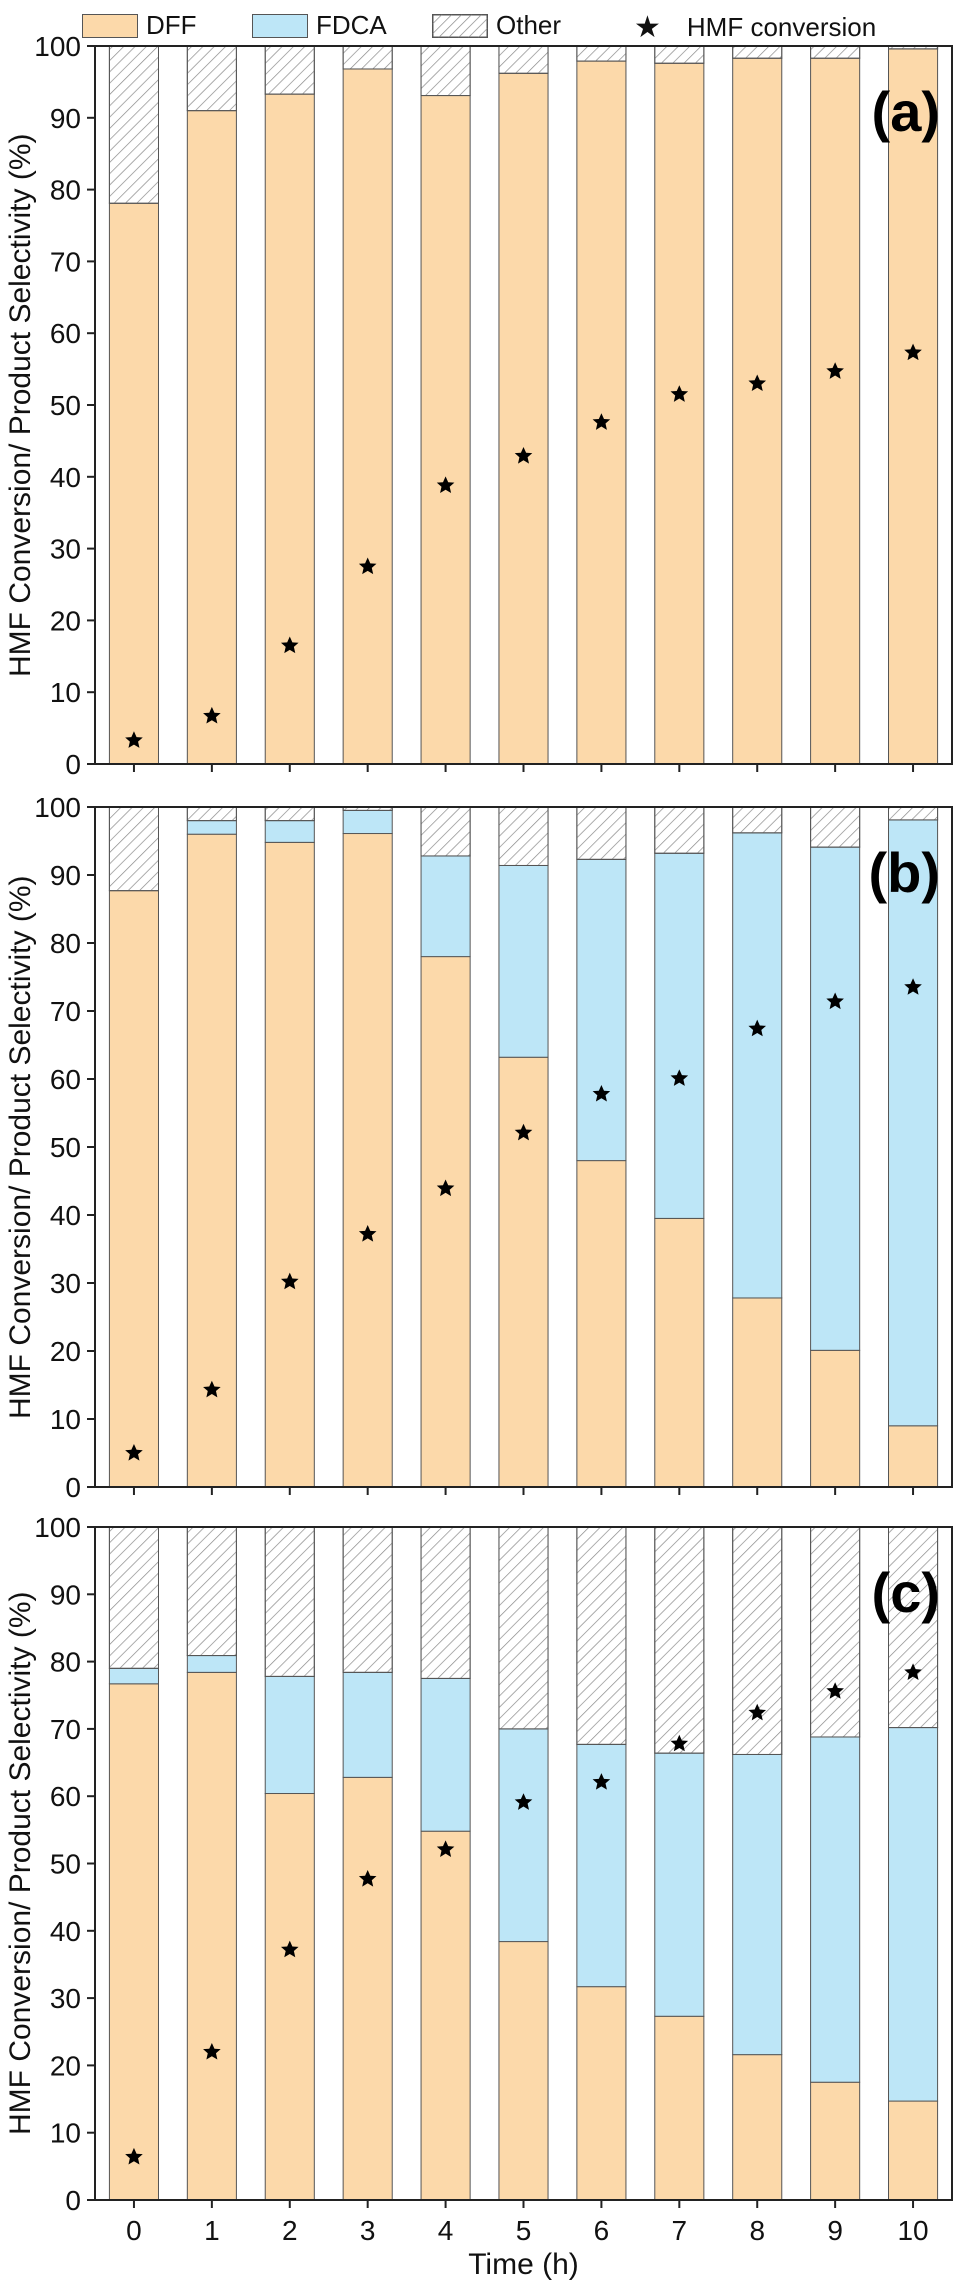 This screenshot has height=2282, width=957. Describe the element at coordinates (65, 1864) in the screenshot. I see `y-tick-label: 50` at that location.